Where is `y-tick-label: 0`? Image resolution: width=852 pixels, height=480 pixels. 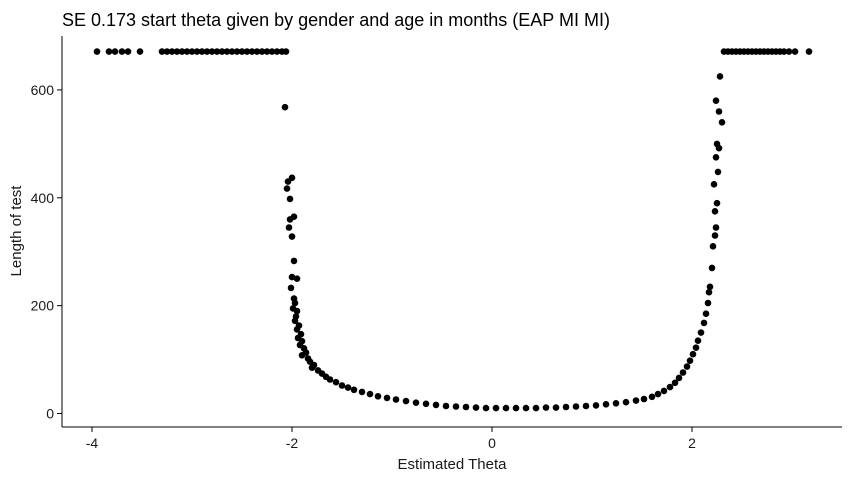
y-tick-label: 0 is located at coordinates (50, 414).